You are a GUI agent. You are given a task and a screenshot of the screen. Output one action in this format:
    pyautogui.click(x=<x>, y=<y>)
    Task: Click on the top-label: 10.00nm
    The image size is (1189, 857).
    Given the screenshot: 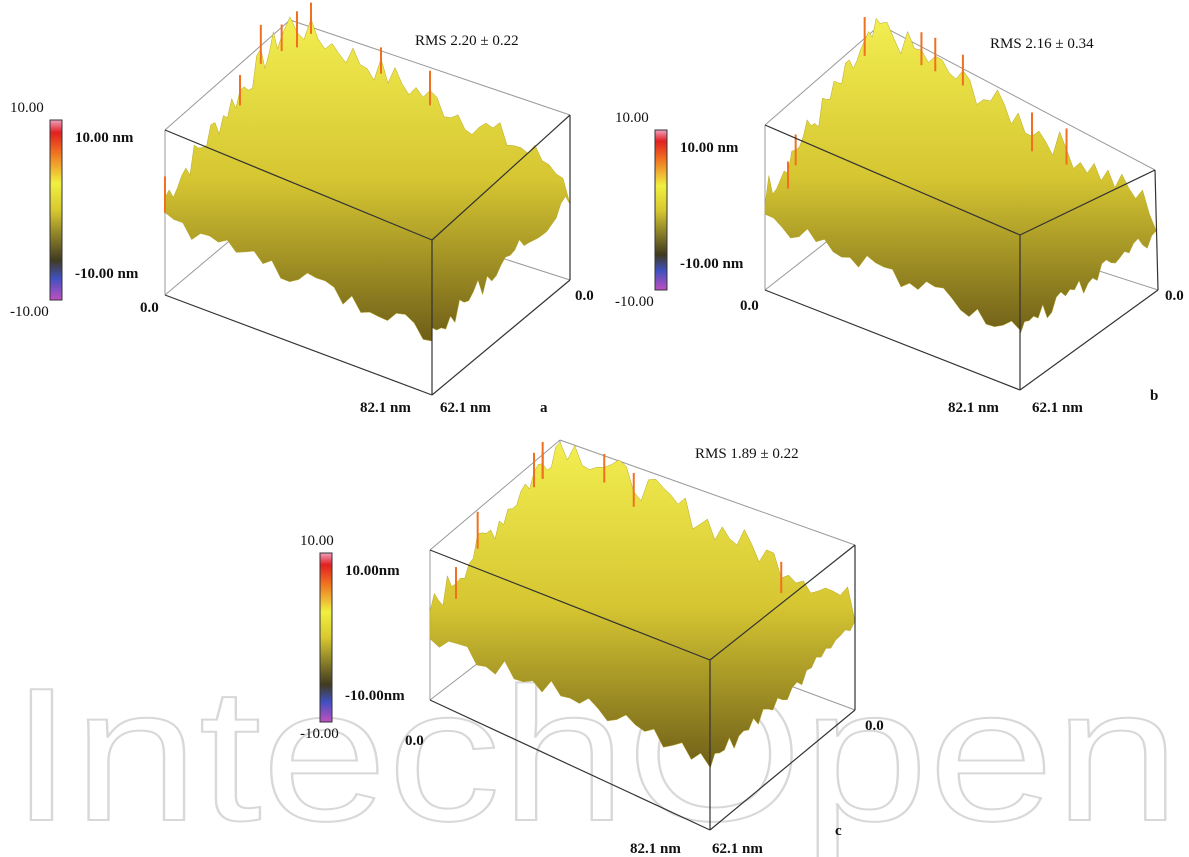 What is the action you would take?
    pyautogui.click(x=372, y=571)
    